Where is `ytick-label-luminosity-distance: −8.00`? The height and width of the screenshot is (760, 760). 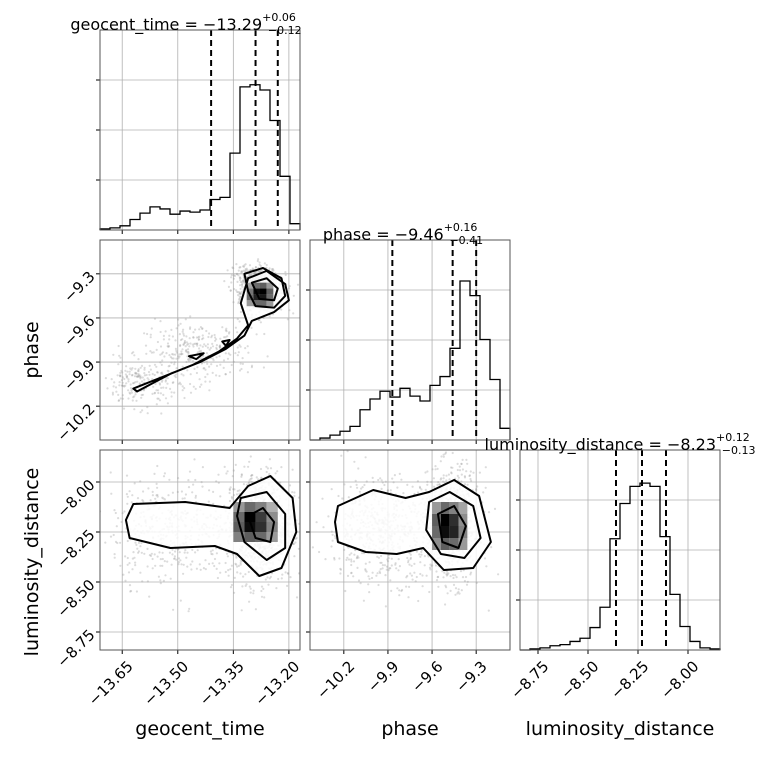 ytick-label-luminosity-distance: −8.00 is located at coordinates (75, 498).